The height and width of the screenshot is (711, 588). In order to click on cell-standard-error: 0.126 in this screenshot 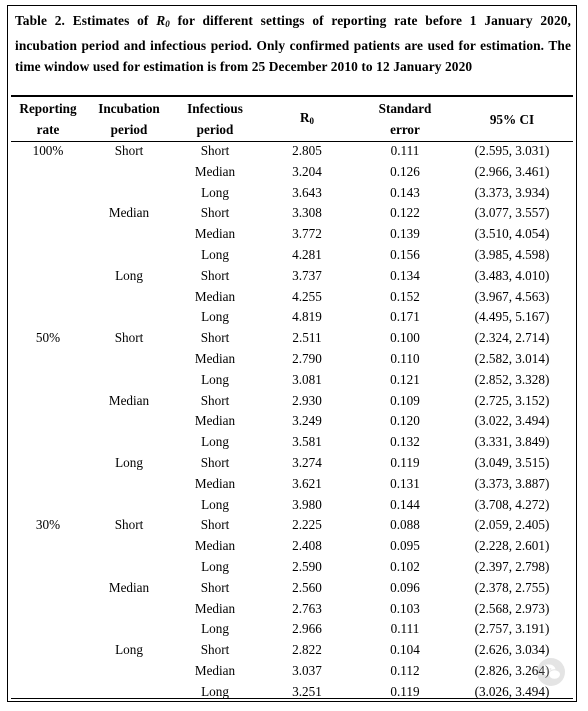, I will do `click(405, 171)`.